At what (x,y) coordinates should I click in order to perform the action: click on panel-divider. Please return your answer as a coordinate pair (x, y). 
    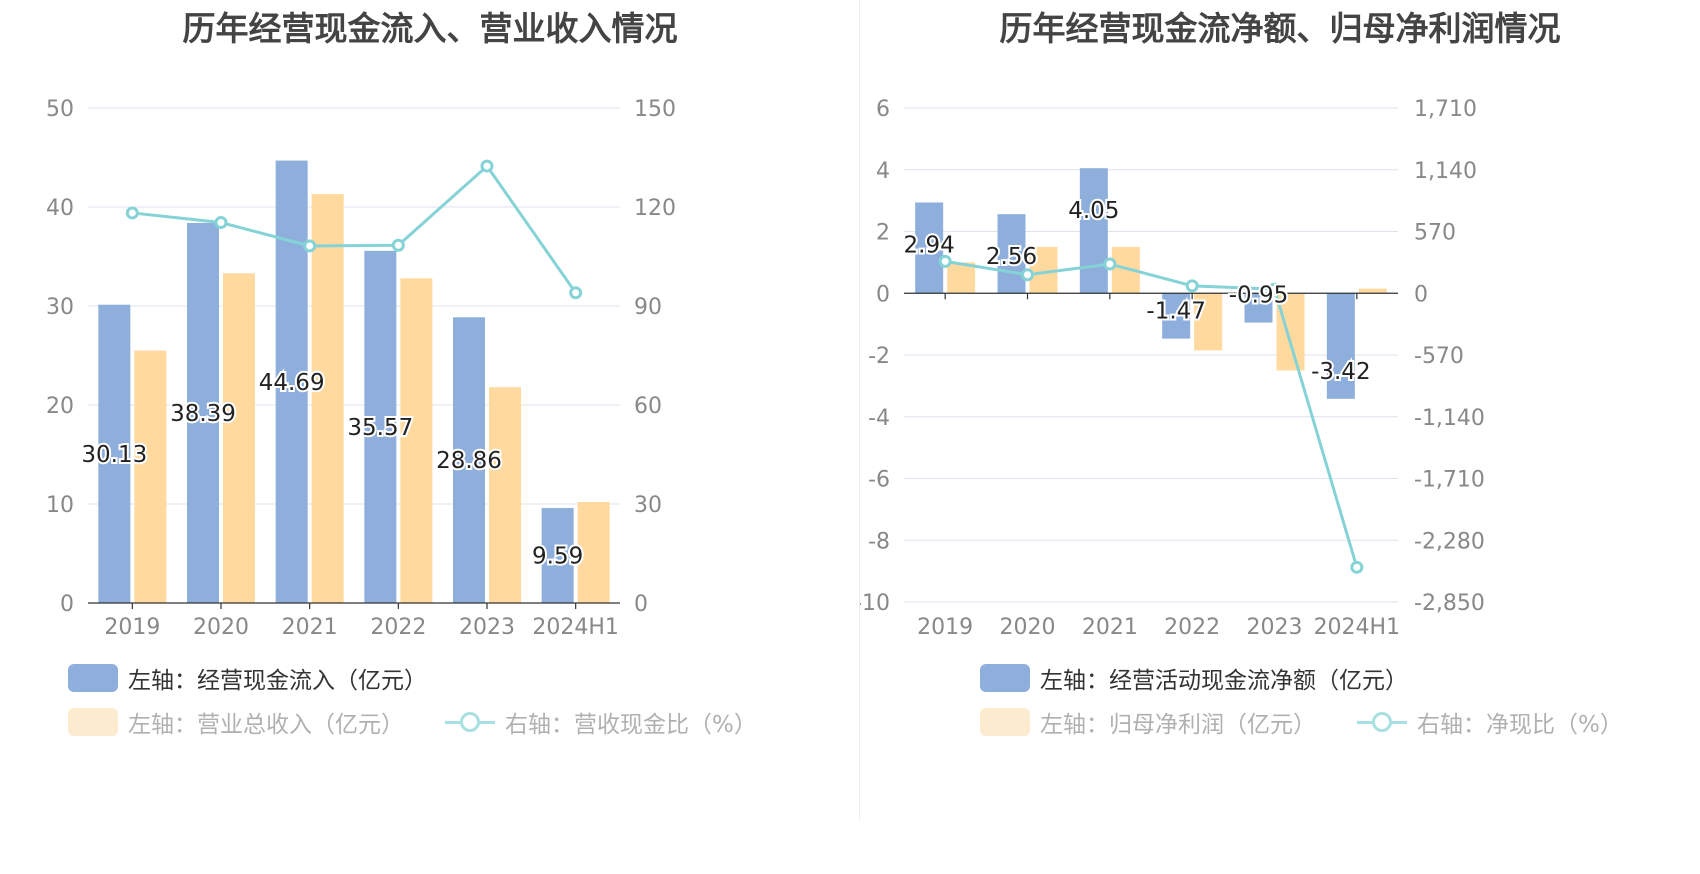
    Looking at the image, I should click on (859, 410).